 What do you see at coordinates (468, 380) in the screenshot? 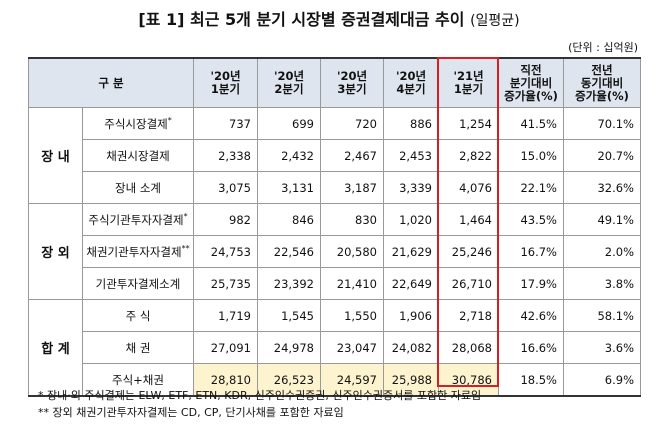
I see `cell: 30,786` at bounding box center [468, 380].